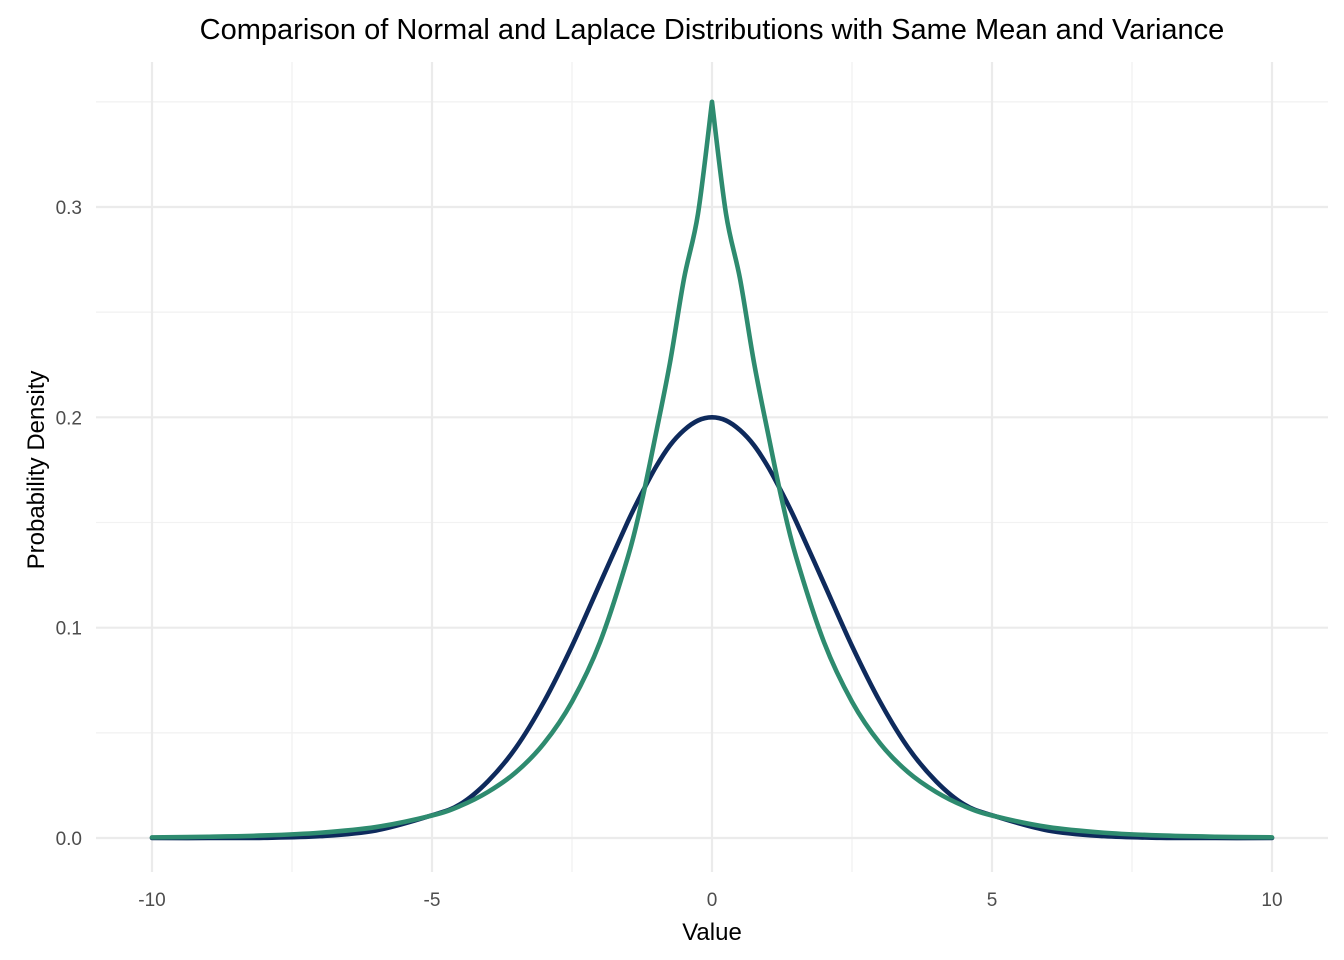  What do you see at coordinates (69, 418) in the screenshot?
I see `y-tick-label: 0.2` at bounding box center [69, 418].